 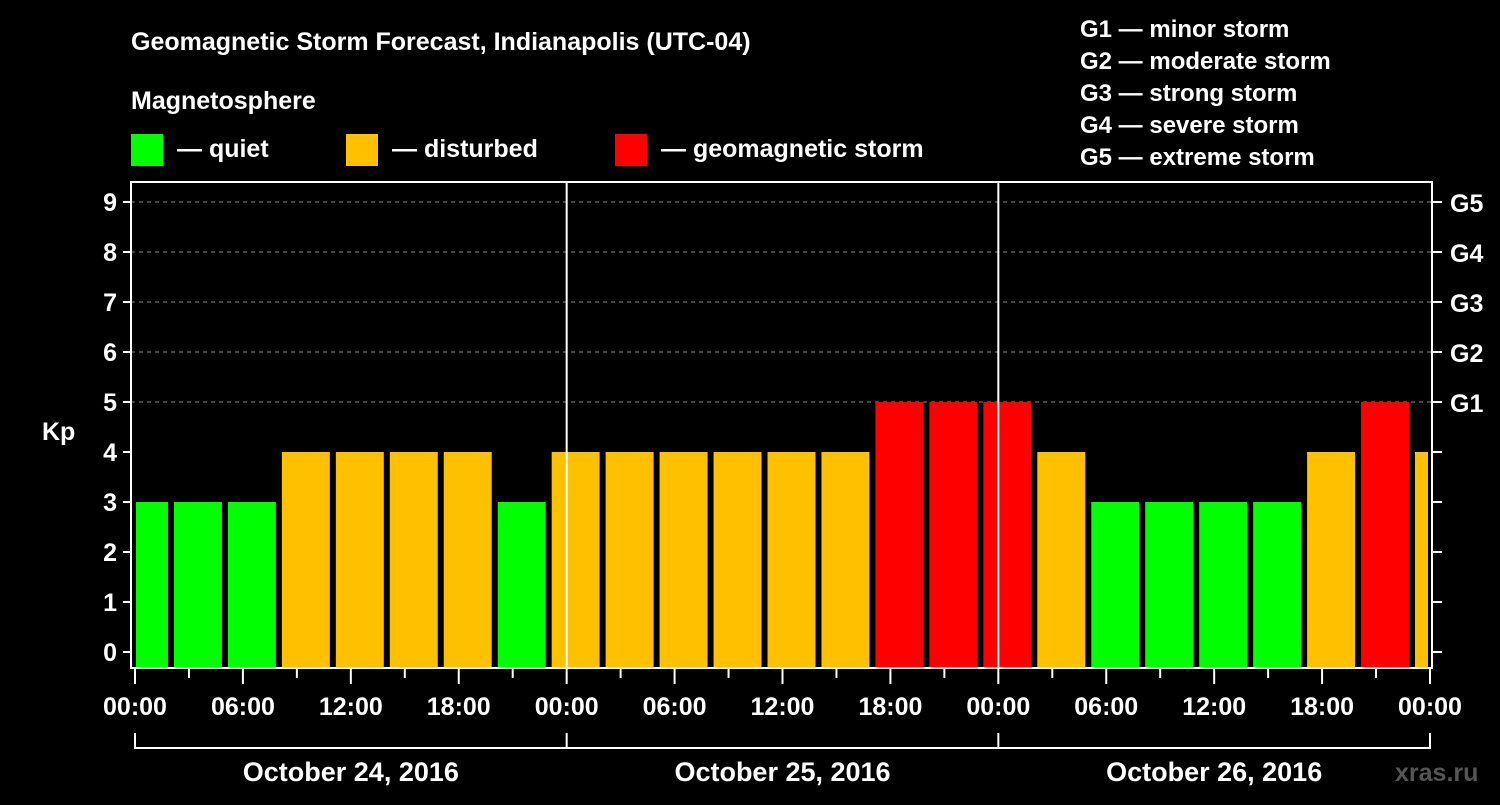 What do you see at coordinates (792, 149) in the screenshot?
I see `legend-label: — geomagnetic storm` at bounding box center [792, 149].